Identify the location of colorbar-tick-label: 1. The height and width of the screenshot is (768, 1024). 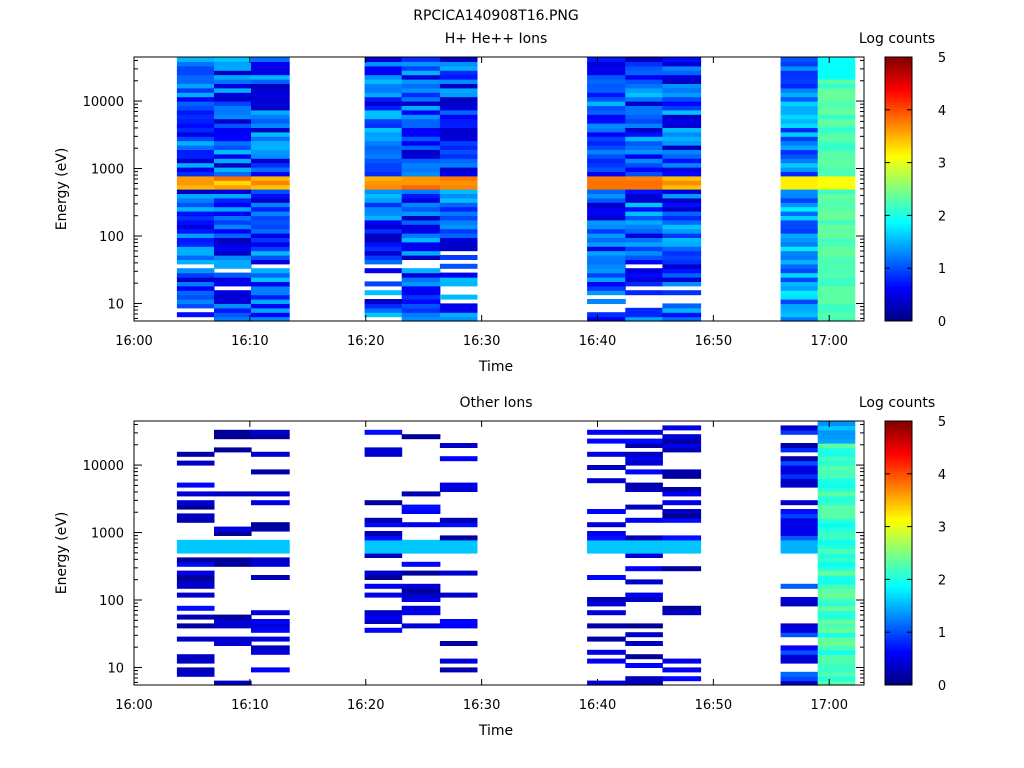
(942, 633).